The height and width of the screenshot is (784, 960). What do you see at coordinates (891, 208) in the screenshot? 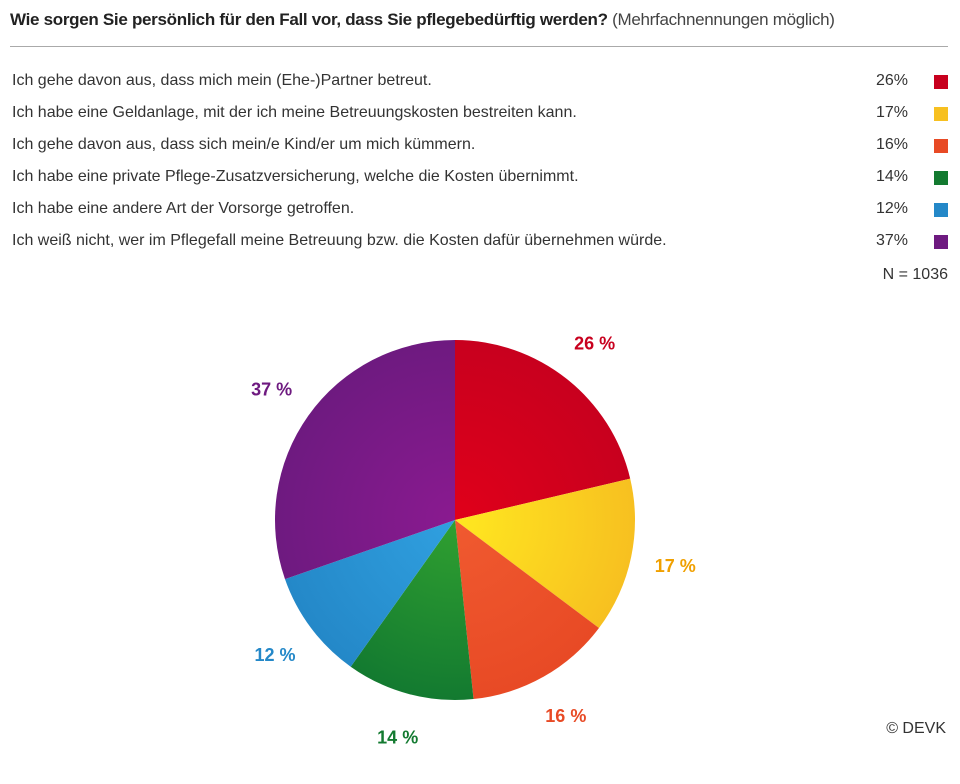
I see `legend-value: 12%` at bounding box center [891, 208].